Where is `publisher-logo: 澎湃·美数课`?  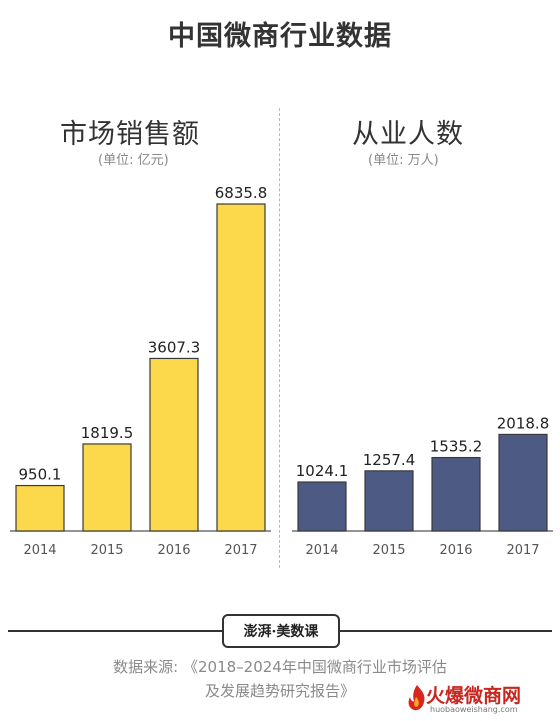
publisher-logo: 澎湃·美数课 is located at coordinates (281, 631).